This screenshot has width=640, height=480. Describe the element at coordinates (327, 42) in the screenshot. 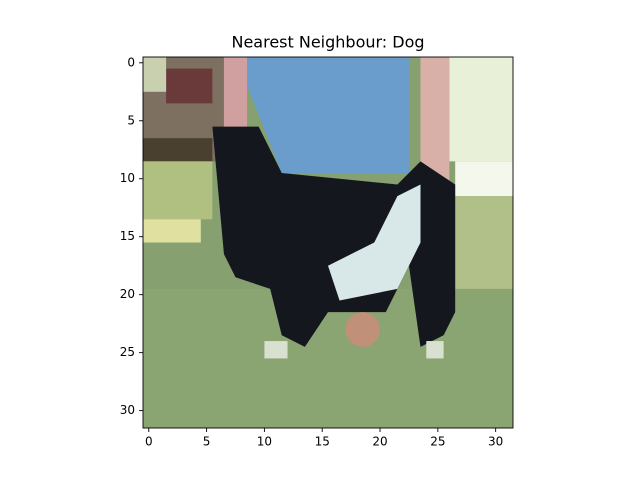

I see `chart-title: Nearest Neighbour: Dog` at that location.